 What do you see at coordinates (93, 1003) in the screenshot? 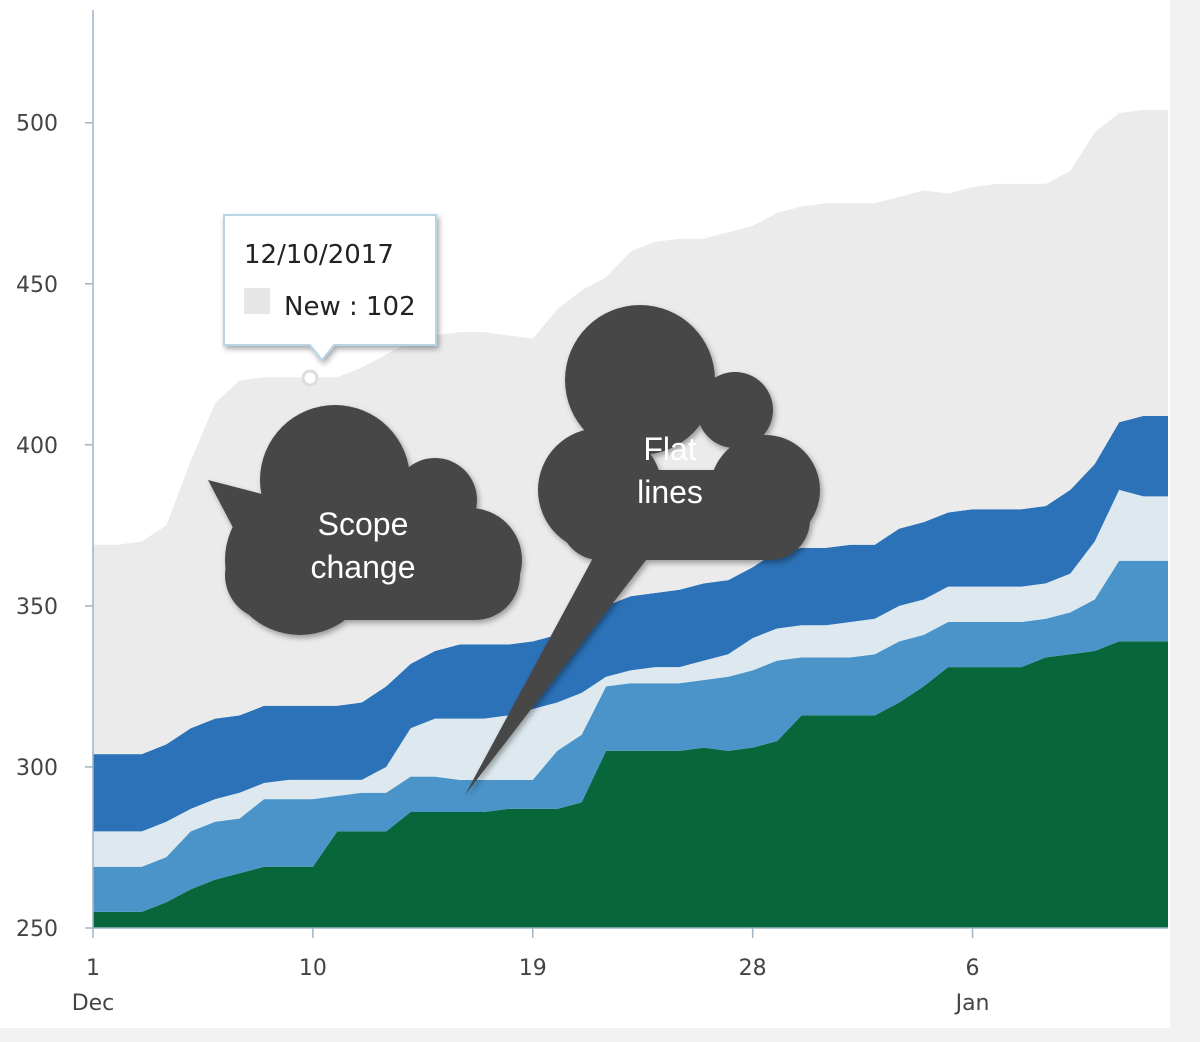
I see `x-tick-sublabel: Dec` at bounding box center [93, 1003].